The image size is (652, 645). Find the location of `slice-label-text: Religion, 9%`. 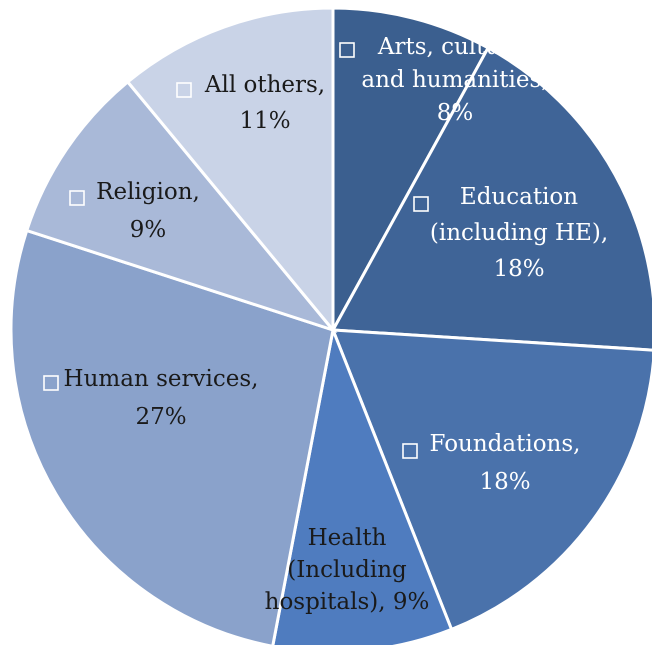

slice-label-text: Religion, 9% is located at coordinates (148, 211).